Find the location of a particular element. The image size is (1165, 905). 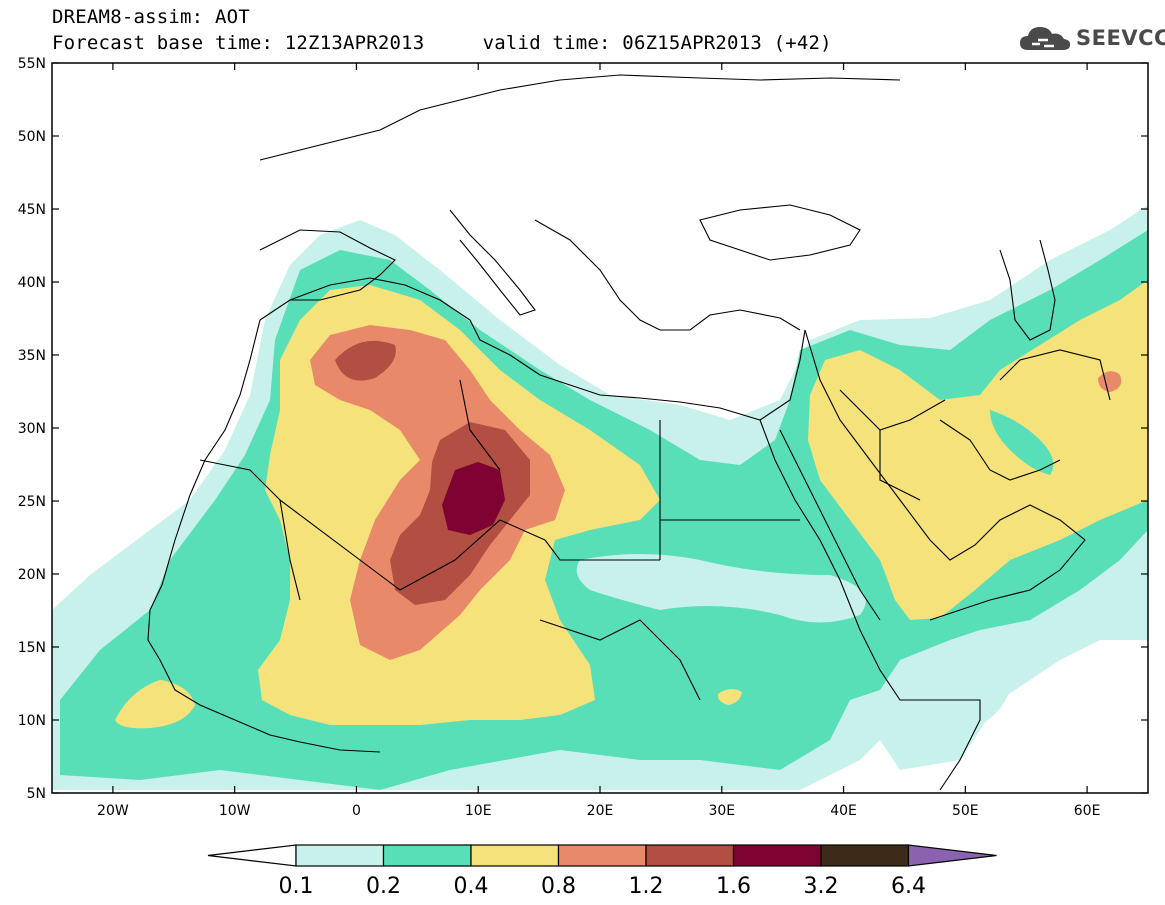

lat-tick-label: 10N is located at coordinates (32, 721).